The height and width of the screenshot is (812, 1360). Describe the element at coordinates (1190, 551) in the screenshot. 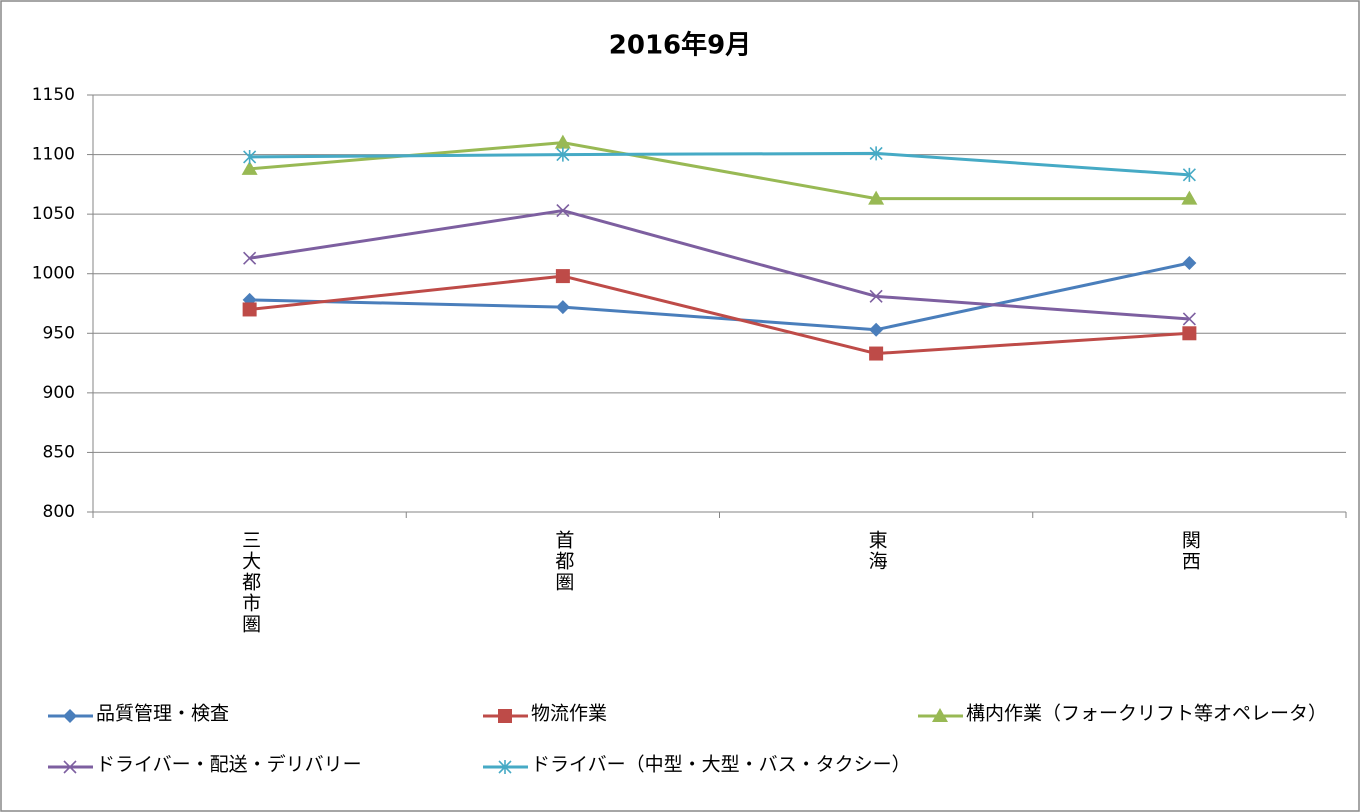

I see `x-tick-label: 関西` at that location.